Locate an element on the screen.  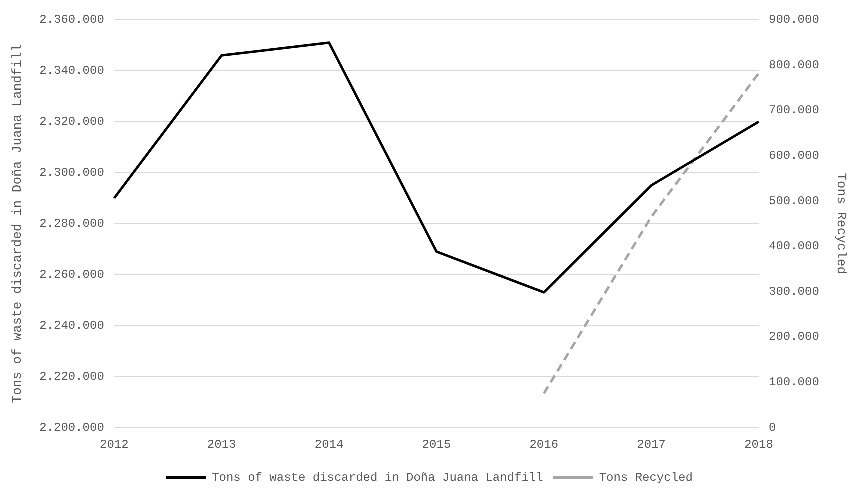
y-tick-label: 2.200.000 is located at coordinates (72, 427).